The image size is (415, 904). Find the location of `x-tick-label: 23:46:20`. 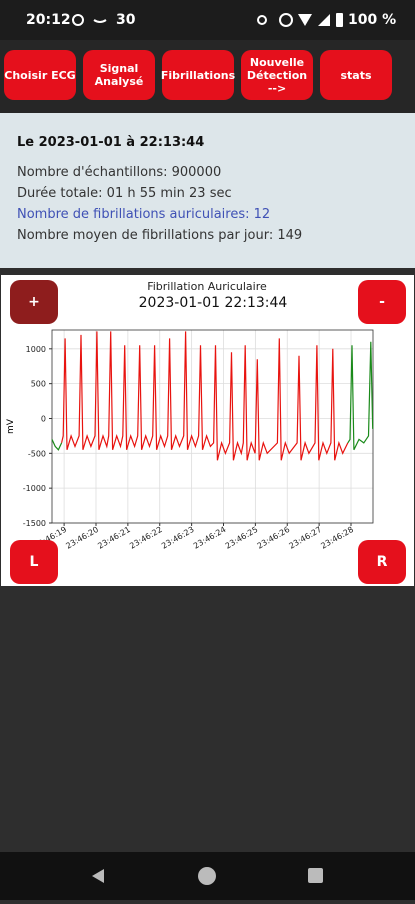

x-tick-label: 23:46:20 is located at coordinates (82, 538).